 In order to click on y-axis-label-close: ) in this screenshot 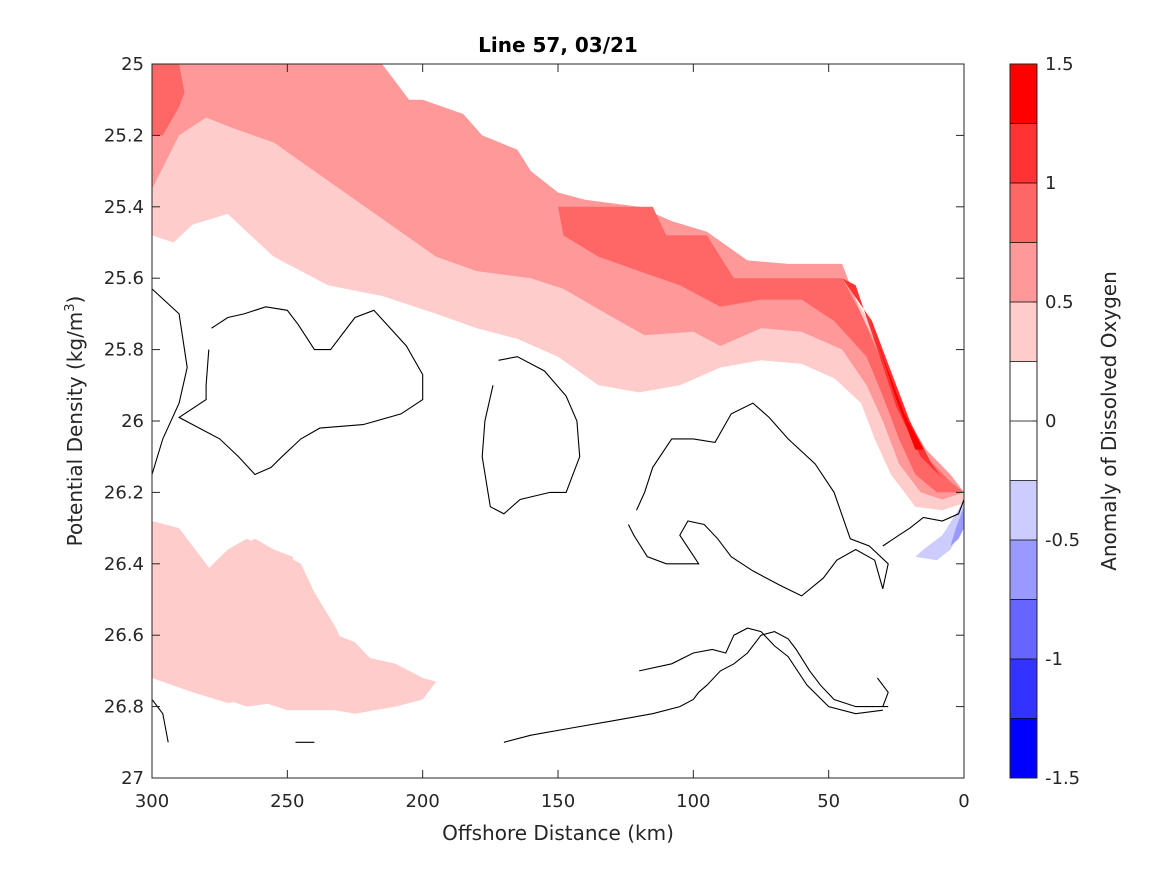, I will do `click(75, 300)`.